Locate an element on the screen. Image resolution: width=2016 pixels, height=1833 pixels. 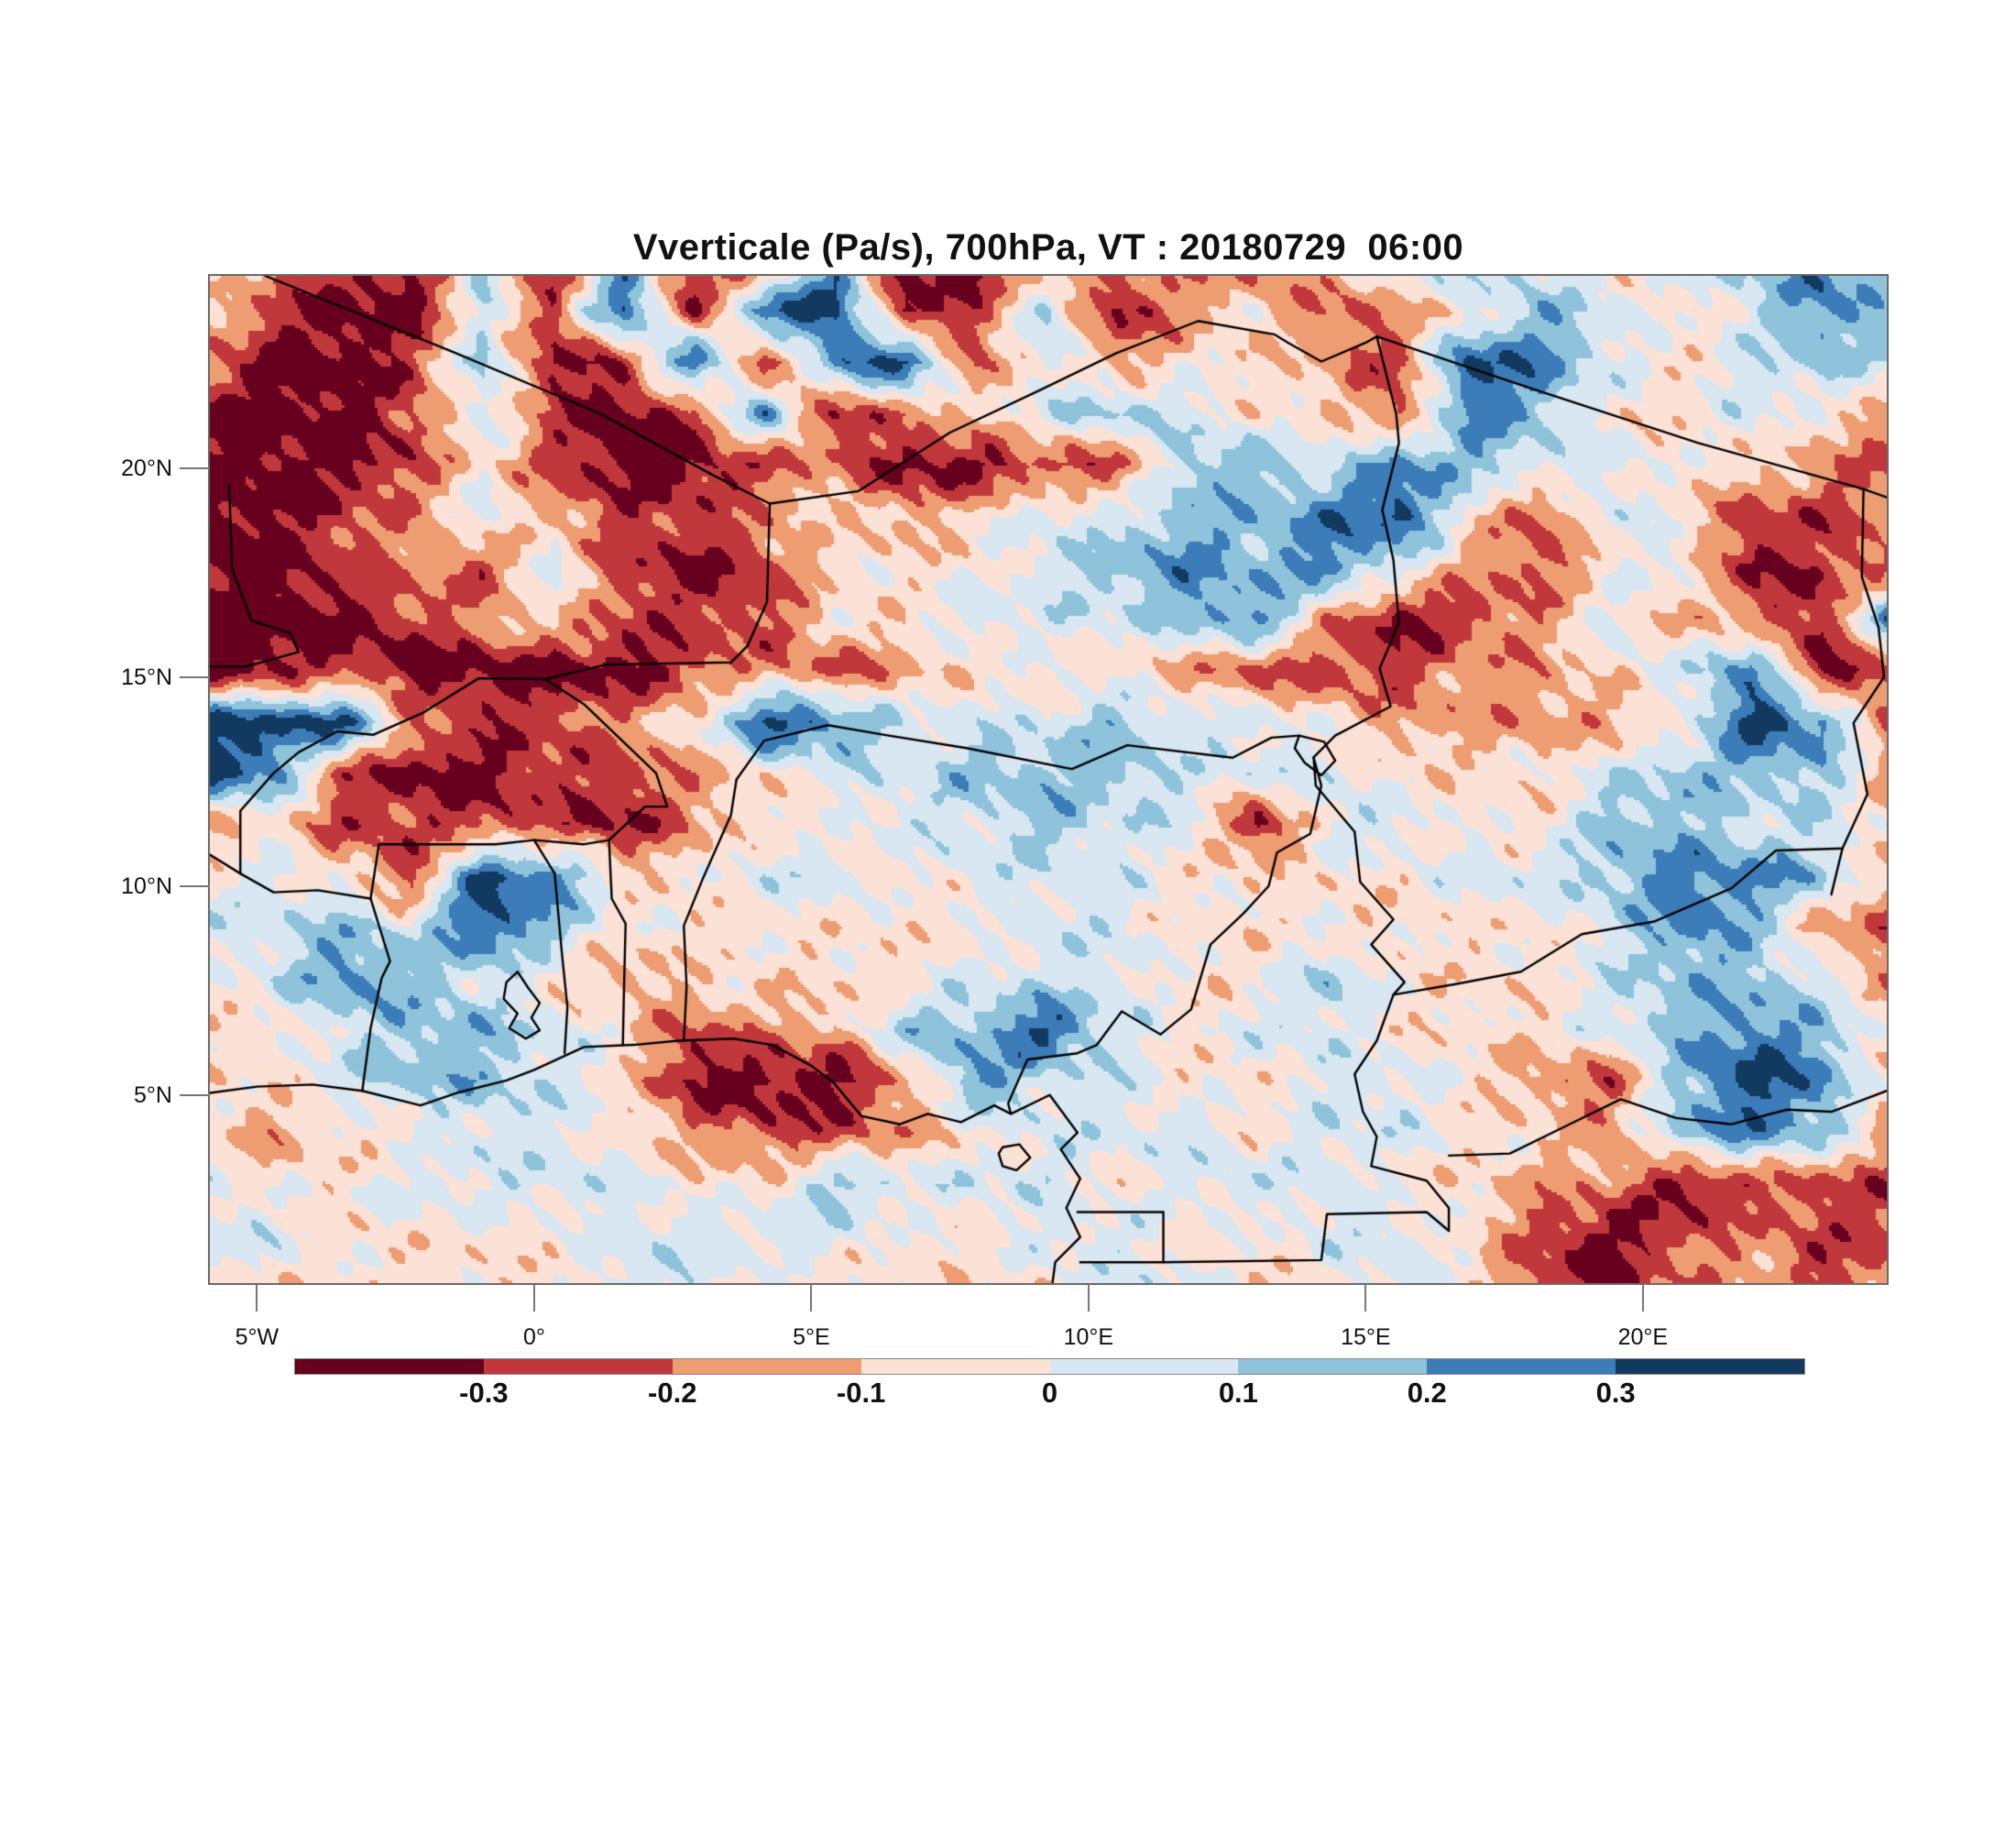
colorbar is located at coordinates (1049, 1366).